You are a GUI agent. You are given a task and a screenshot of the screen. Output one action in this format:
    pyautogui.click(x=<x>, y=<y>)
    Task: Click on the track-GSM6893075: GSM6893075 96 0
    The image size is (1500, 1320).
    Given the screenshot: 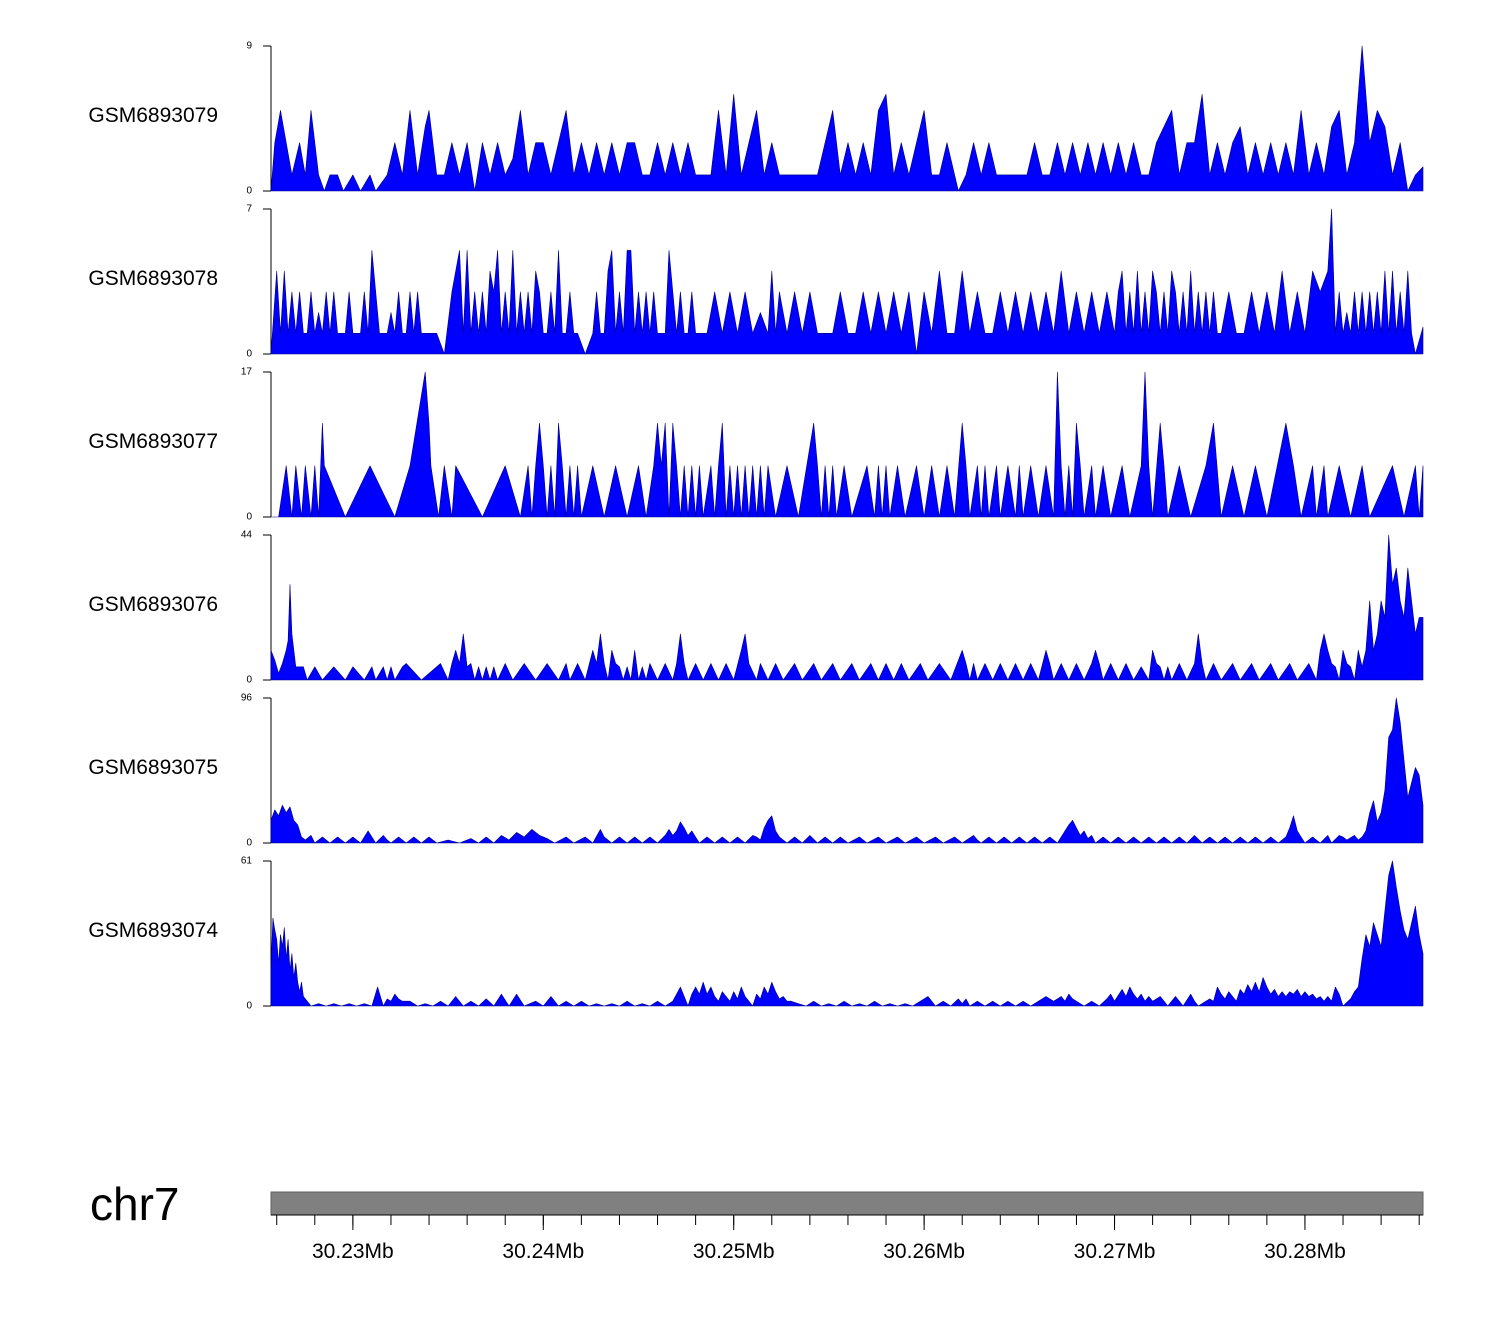 What is the action you would take?
    pyautogui.click(x=756, y=771)
    